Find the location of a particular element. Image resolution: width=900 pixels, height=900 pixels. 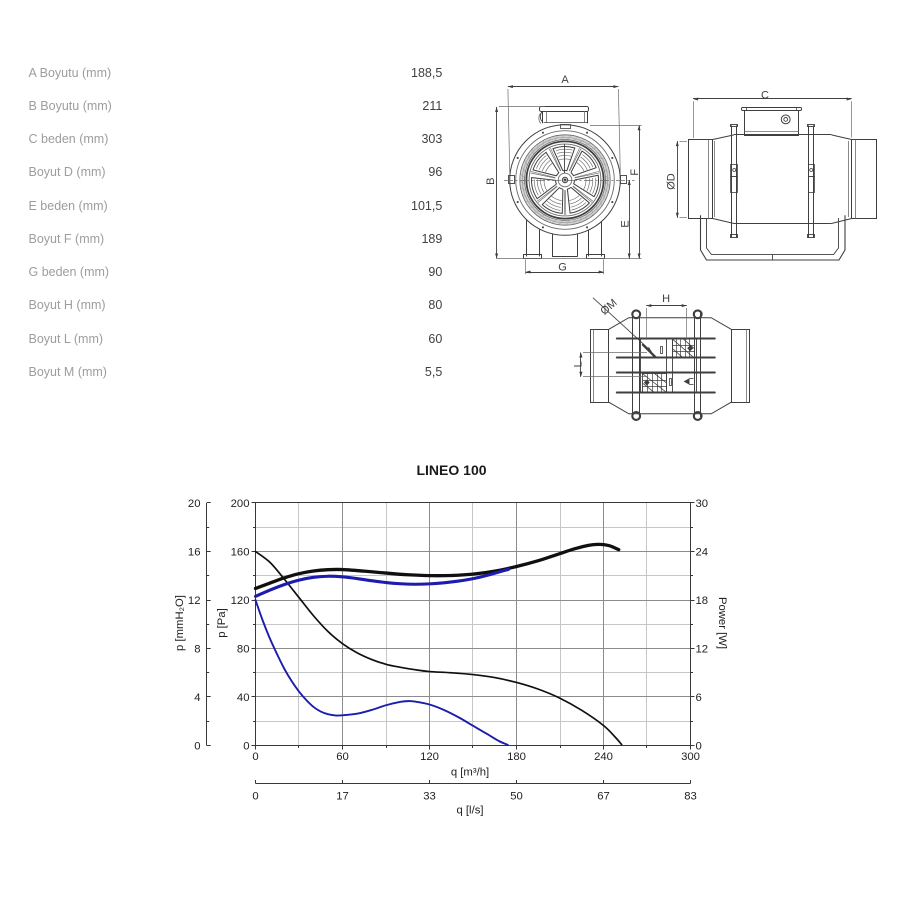

svg-text: A is located at coordinates (565, 80).